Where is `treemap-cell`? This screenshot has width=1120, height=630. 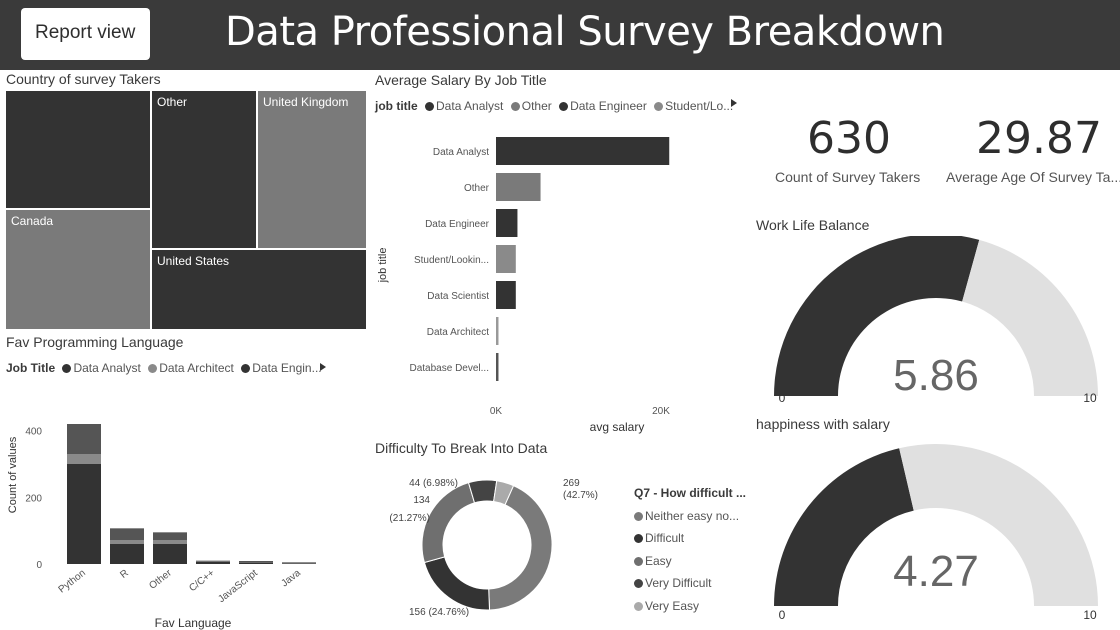 treemap-cell is located at coordinates (78, 149).